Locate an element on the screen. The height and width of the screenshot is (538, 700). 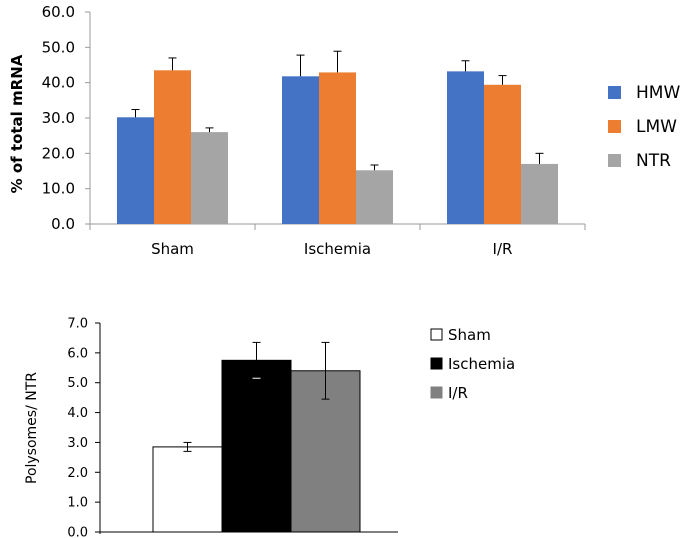
chart1-legend-label: NTR is located at coordinates (653, 161).